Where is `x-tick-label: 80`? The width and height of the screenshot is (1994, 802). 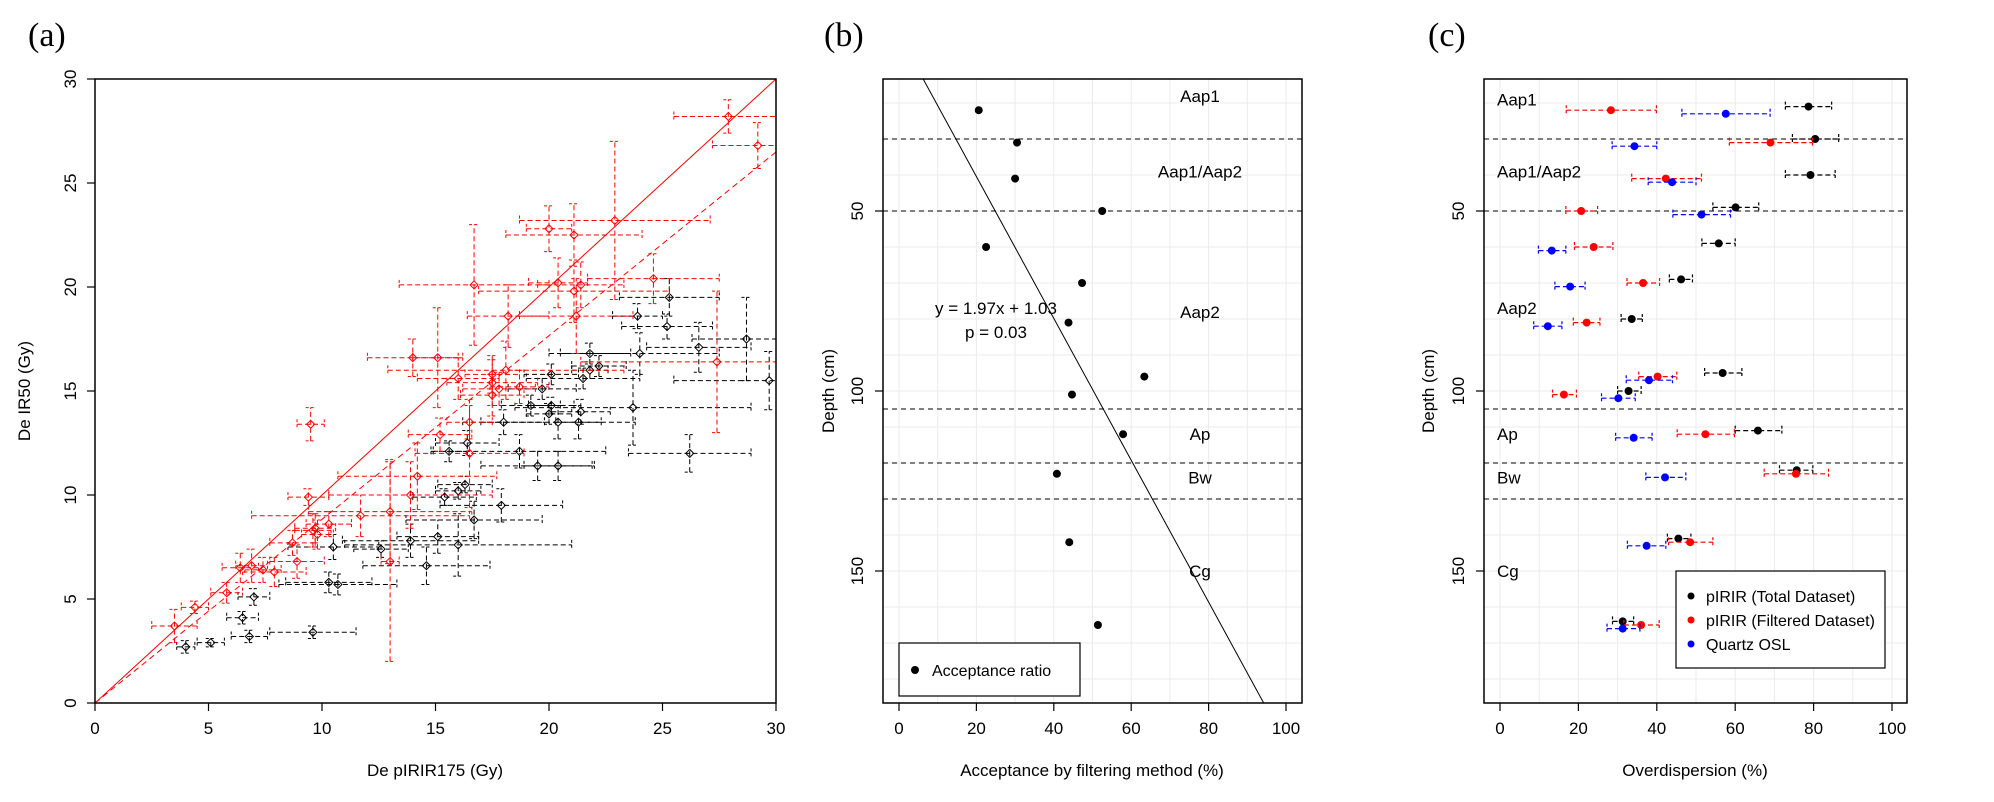
x-tick-label: 80 is located at coordinates (1208, 728).